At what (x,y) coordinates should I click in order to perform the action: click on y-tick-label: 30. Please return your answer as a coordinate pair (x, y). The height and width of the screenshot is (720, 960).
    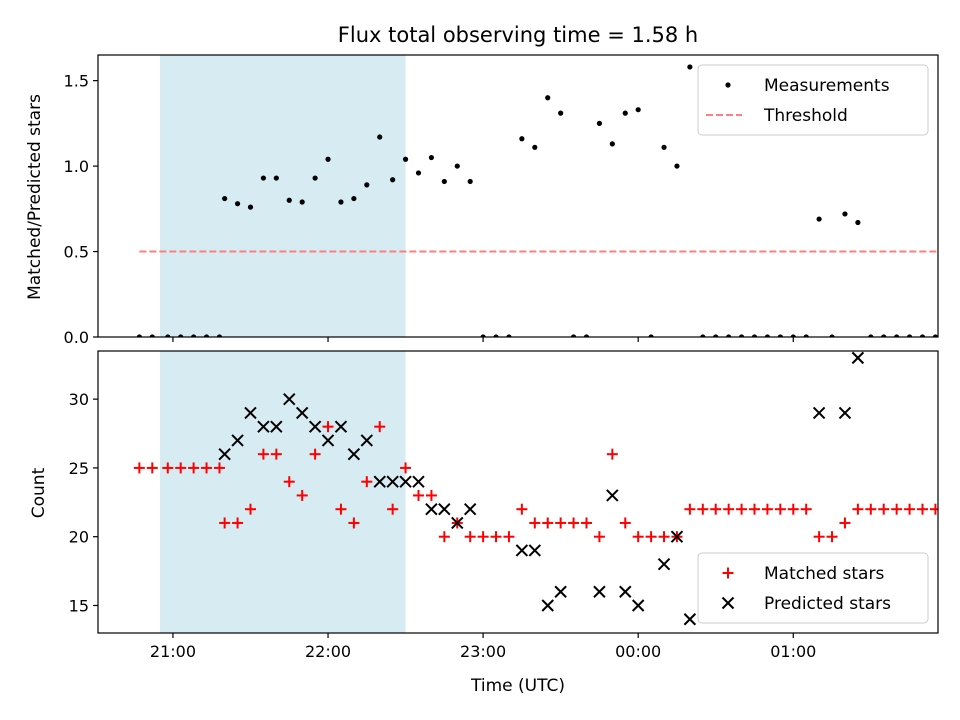
    Looking at the image, I should click on (79, 399).